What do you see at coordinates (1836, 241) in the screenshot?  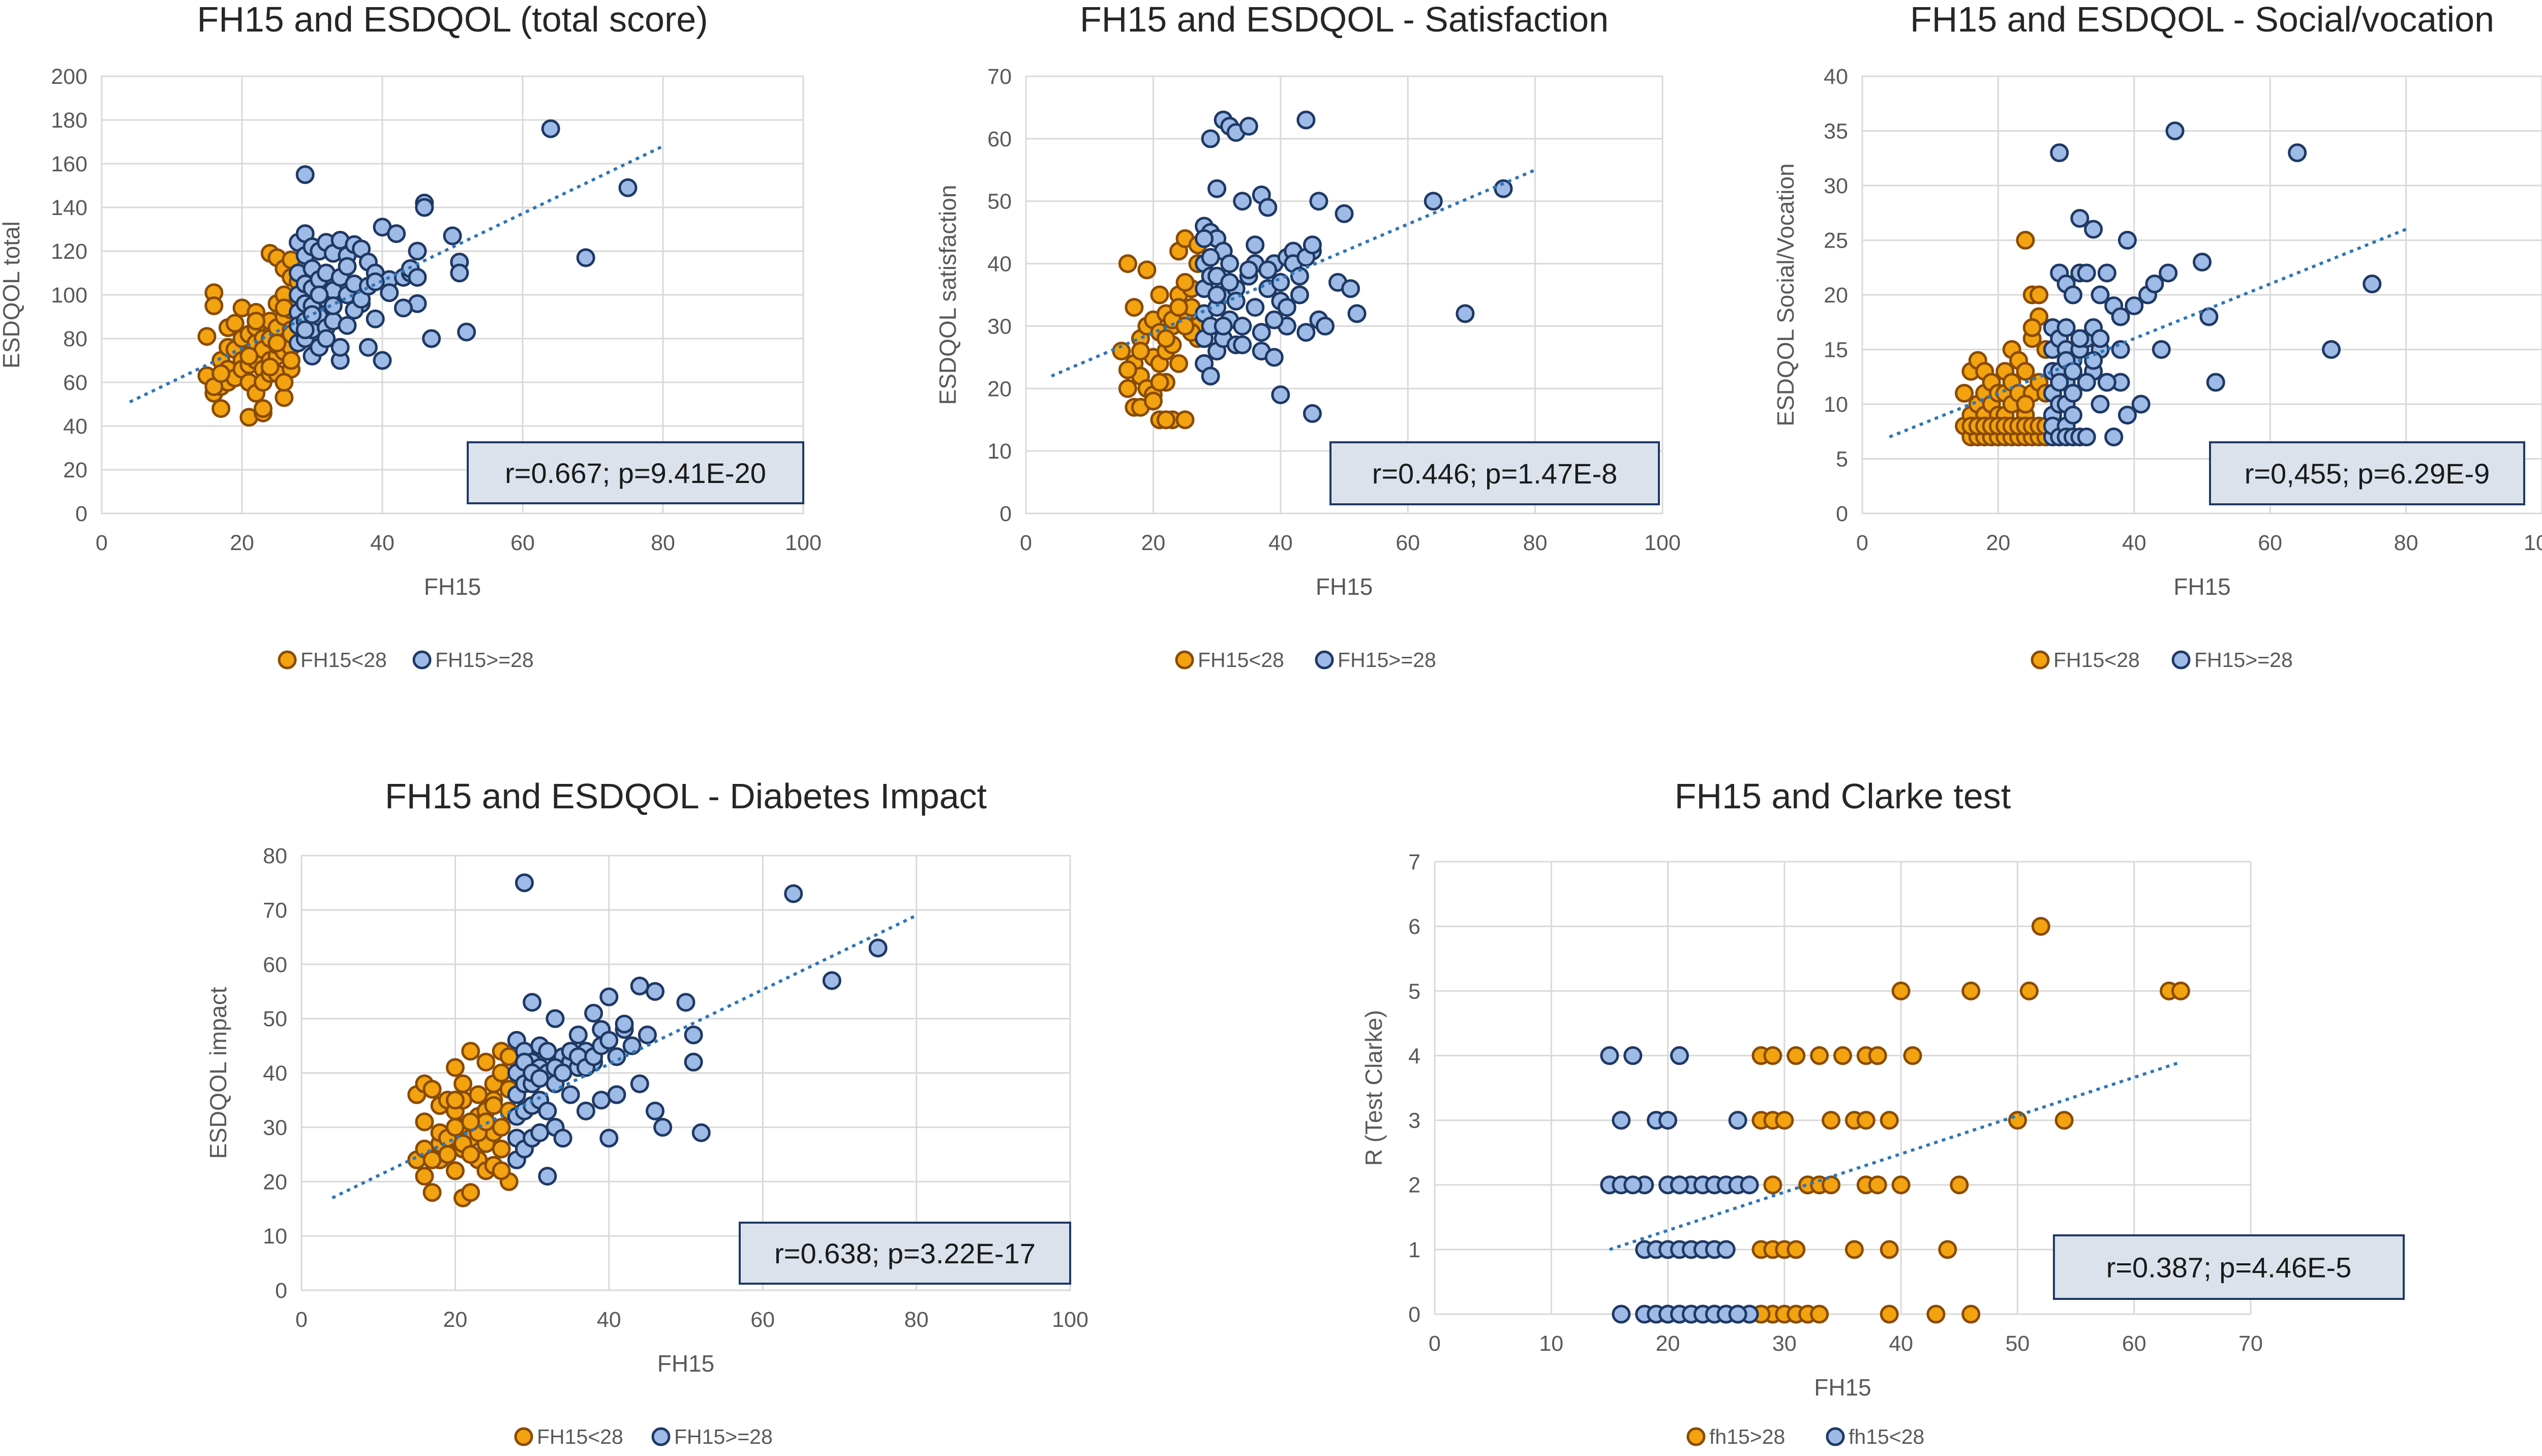 I see `y-tick-label: 25` at bounding box center [1836, 241].